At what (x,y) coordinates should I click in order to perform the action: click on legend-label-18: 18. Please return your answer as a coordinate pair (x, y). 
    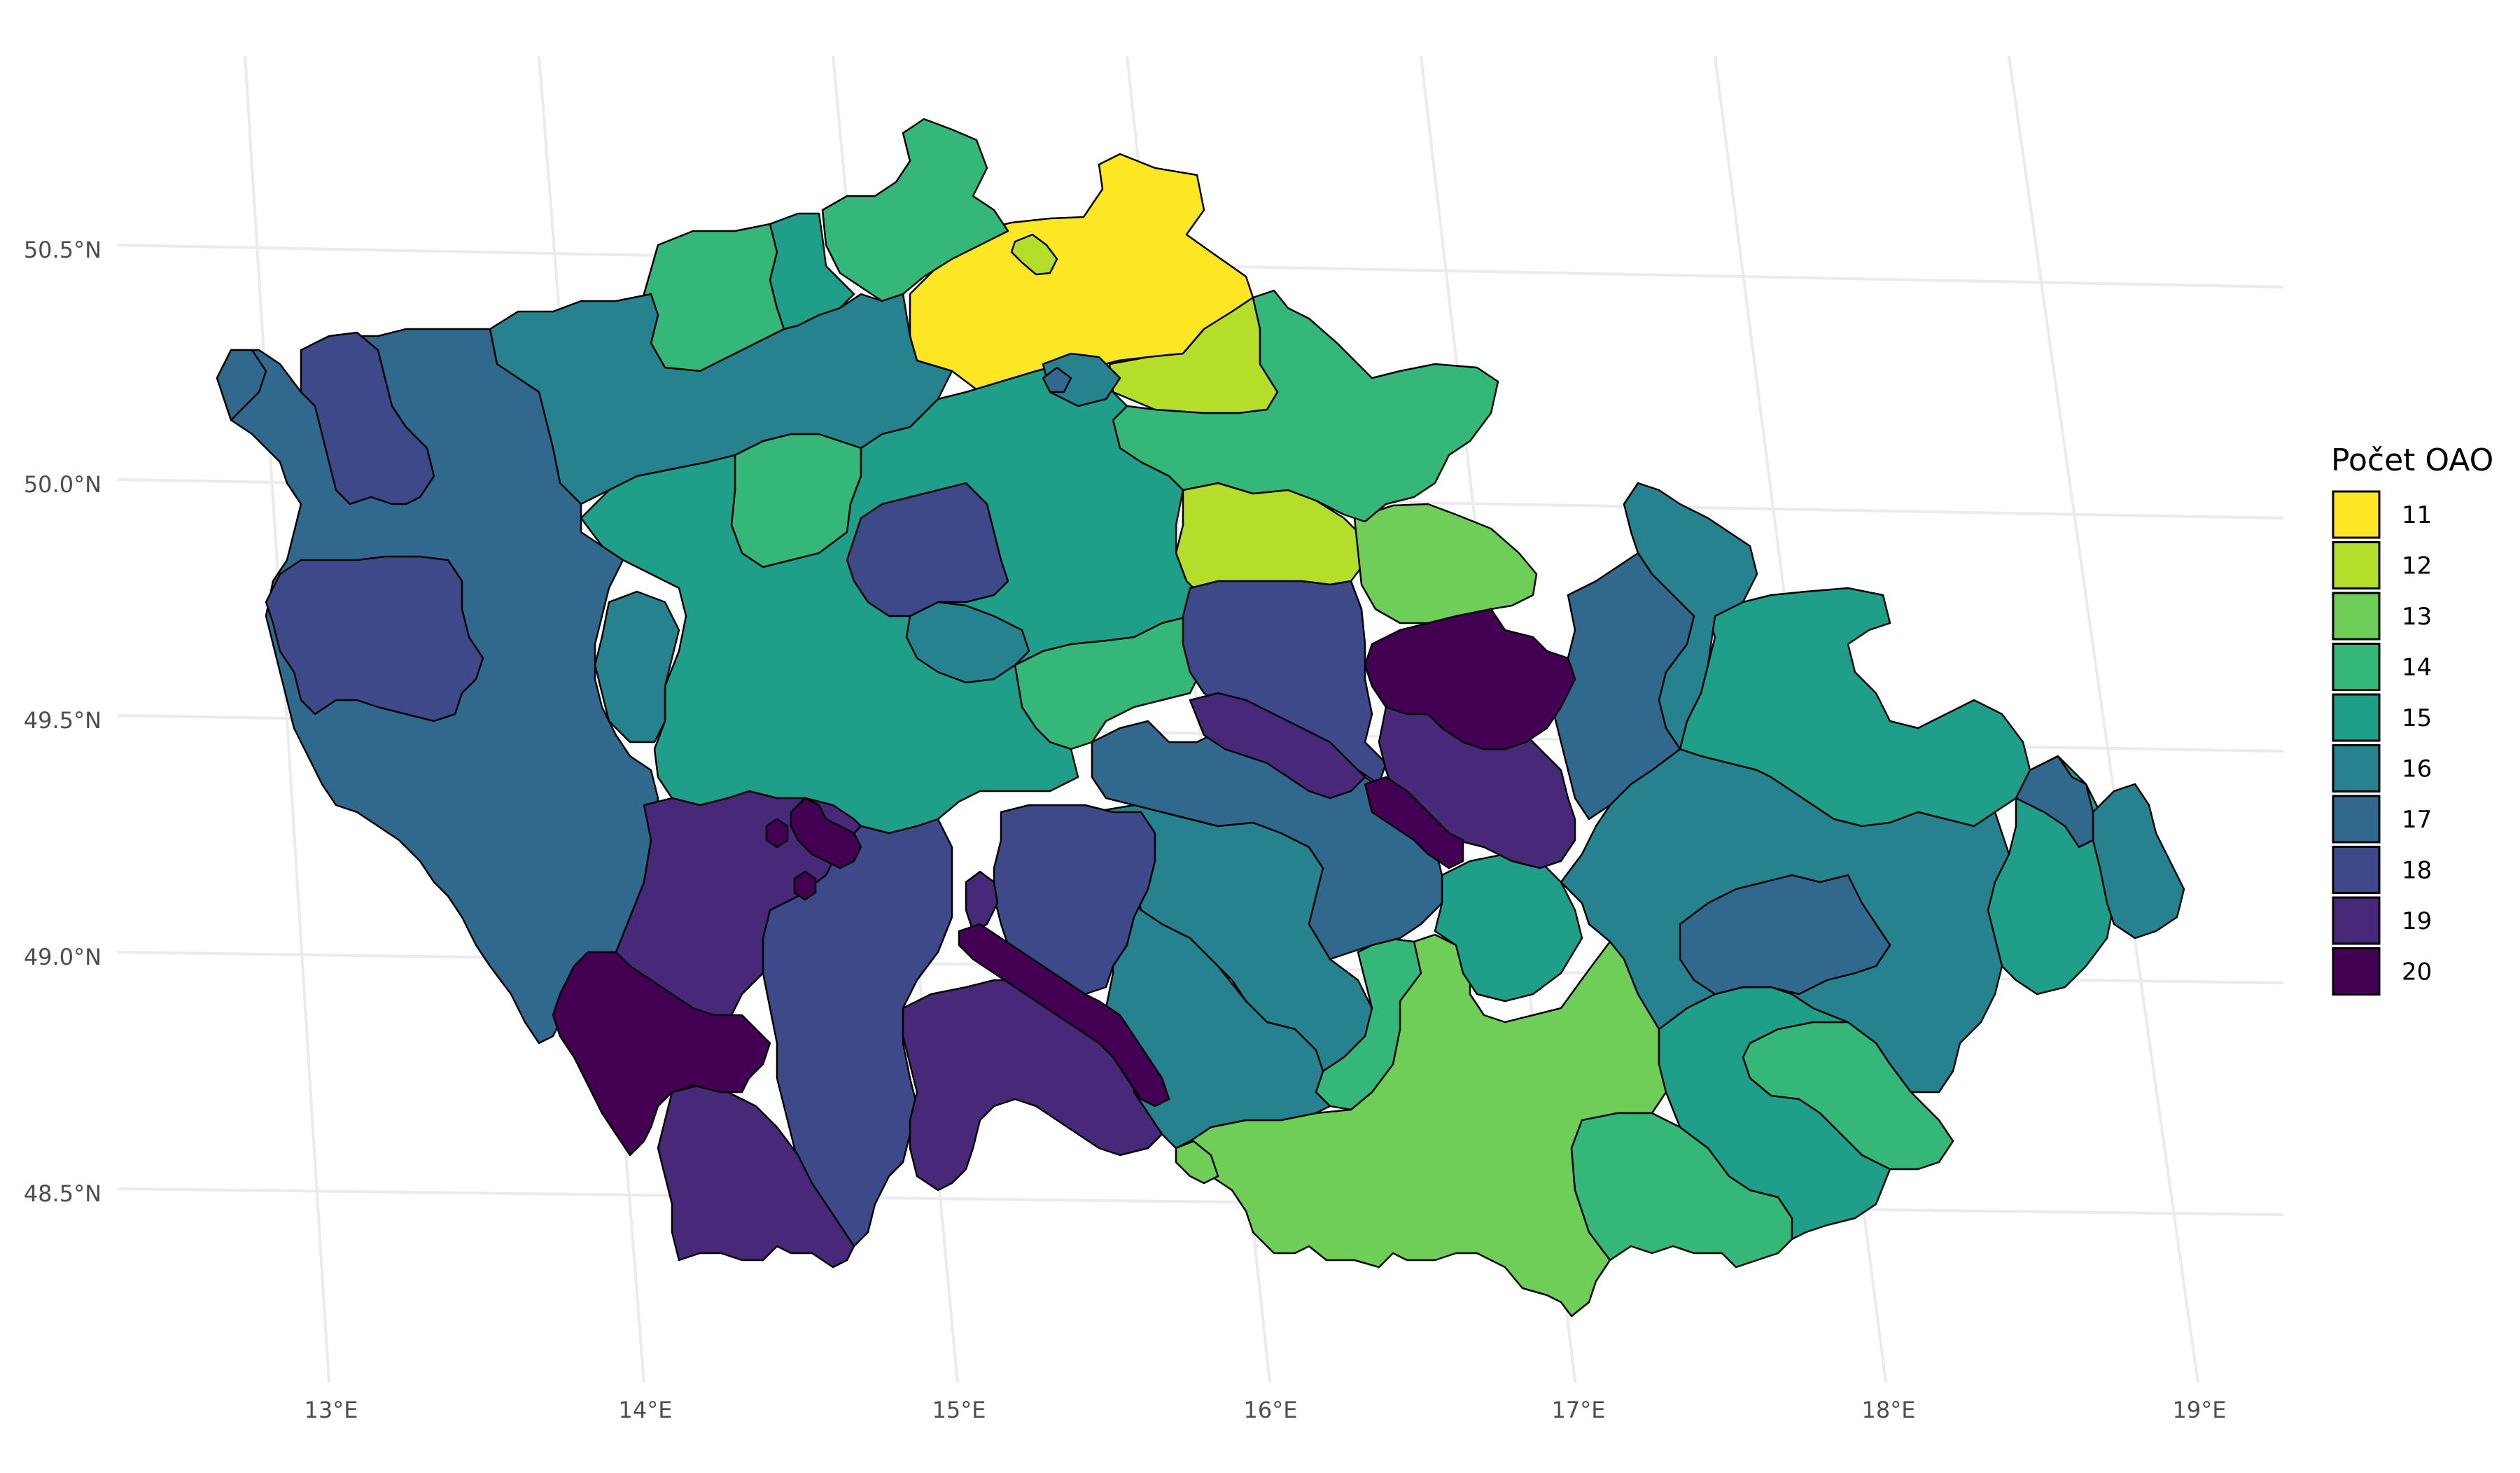
    Looking at the image, I should click on (2417, 871).